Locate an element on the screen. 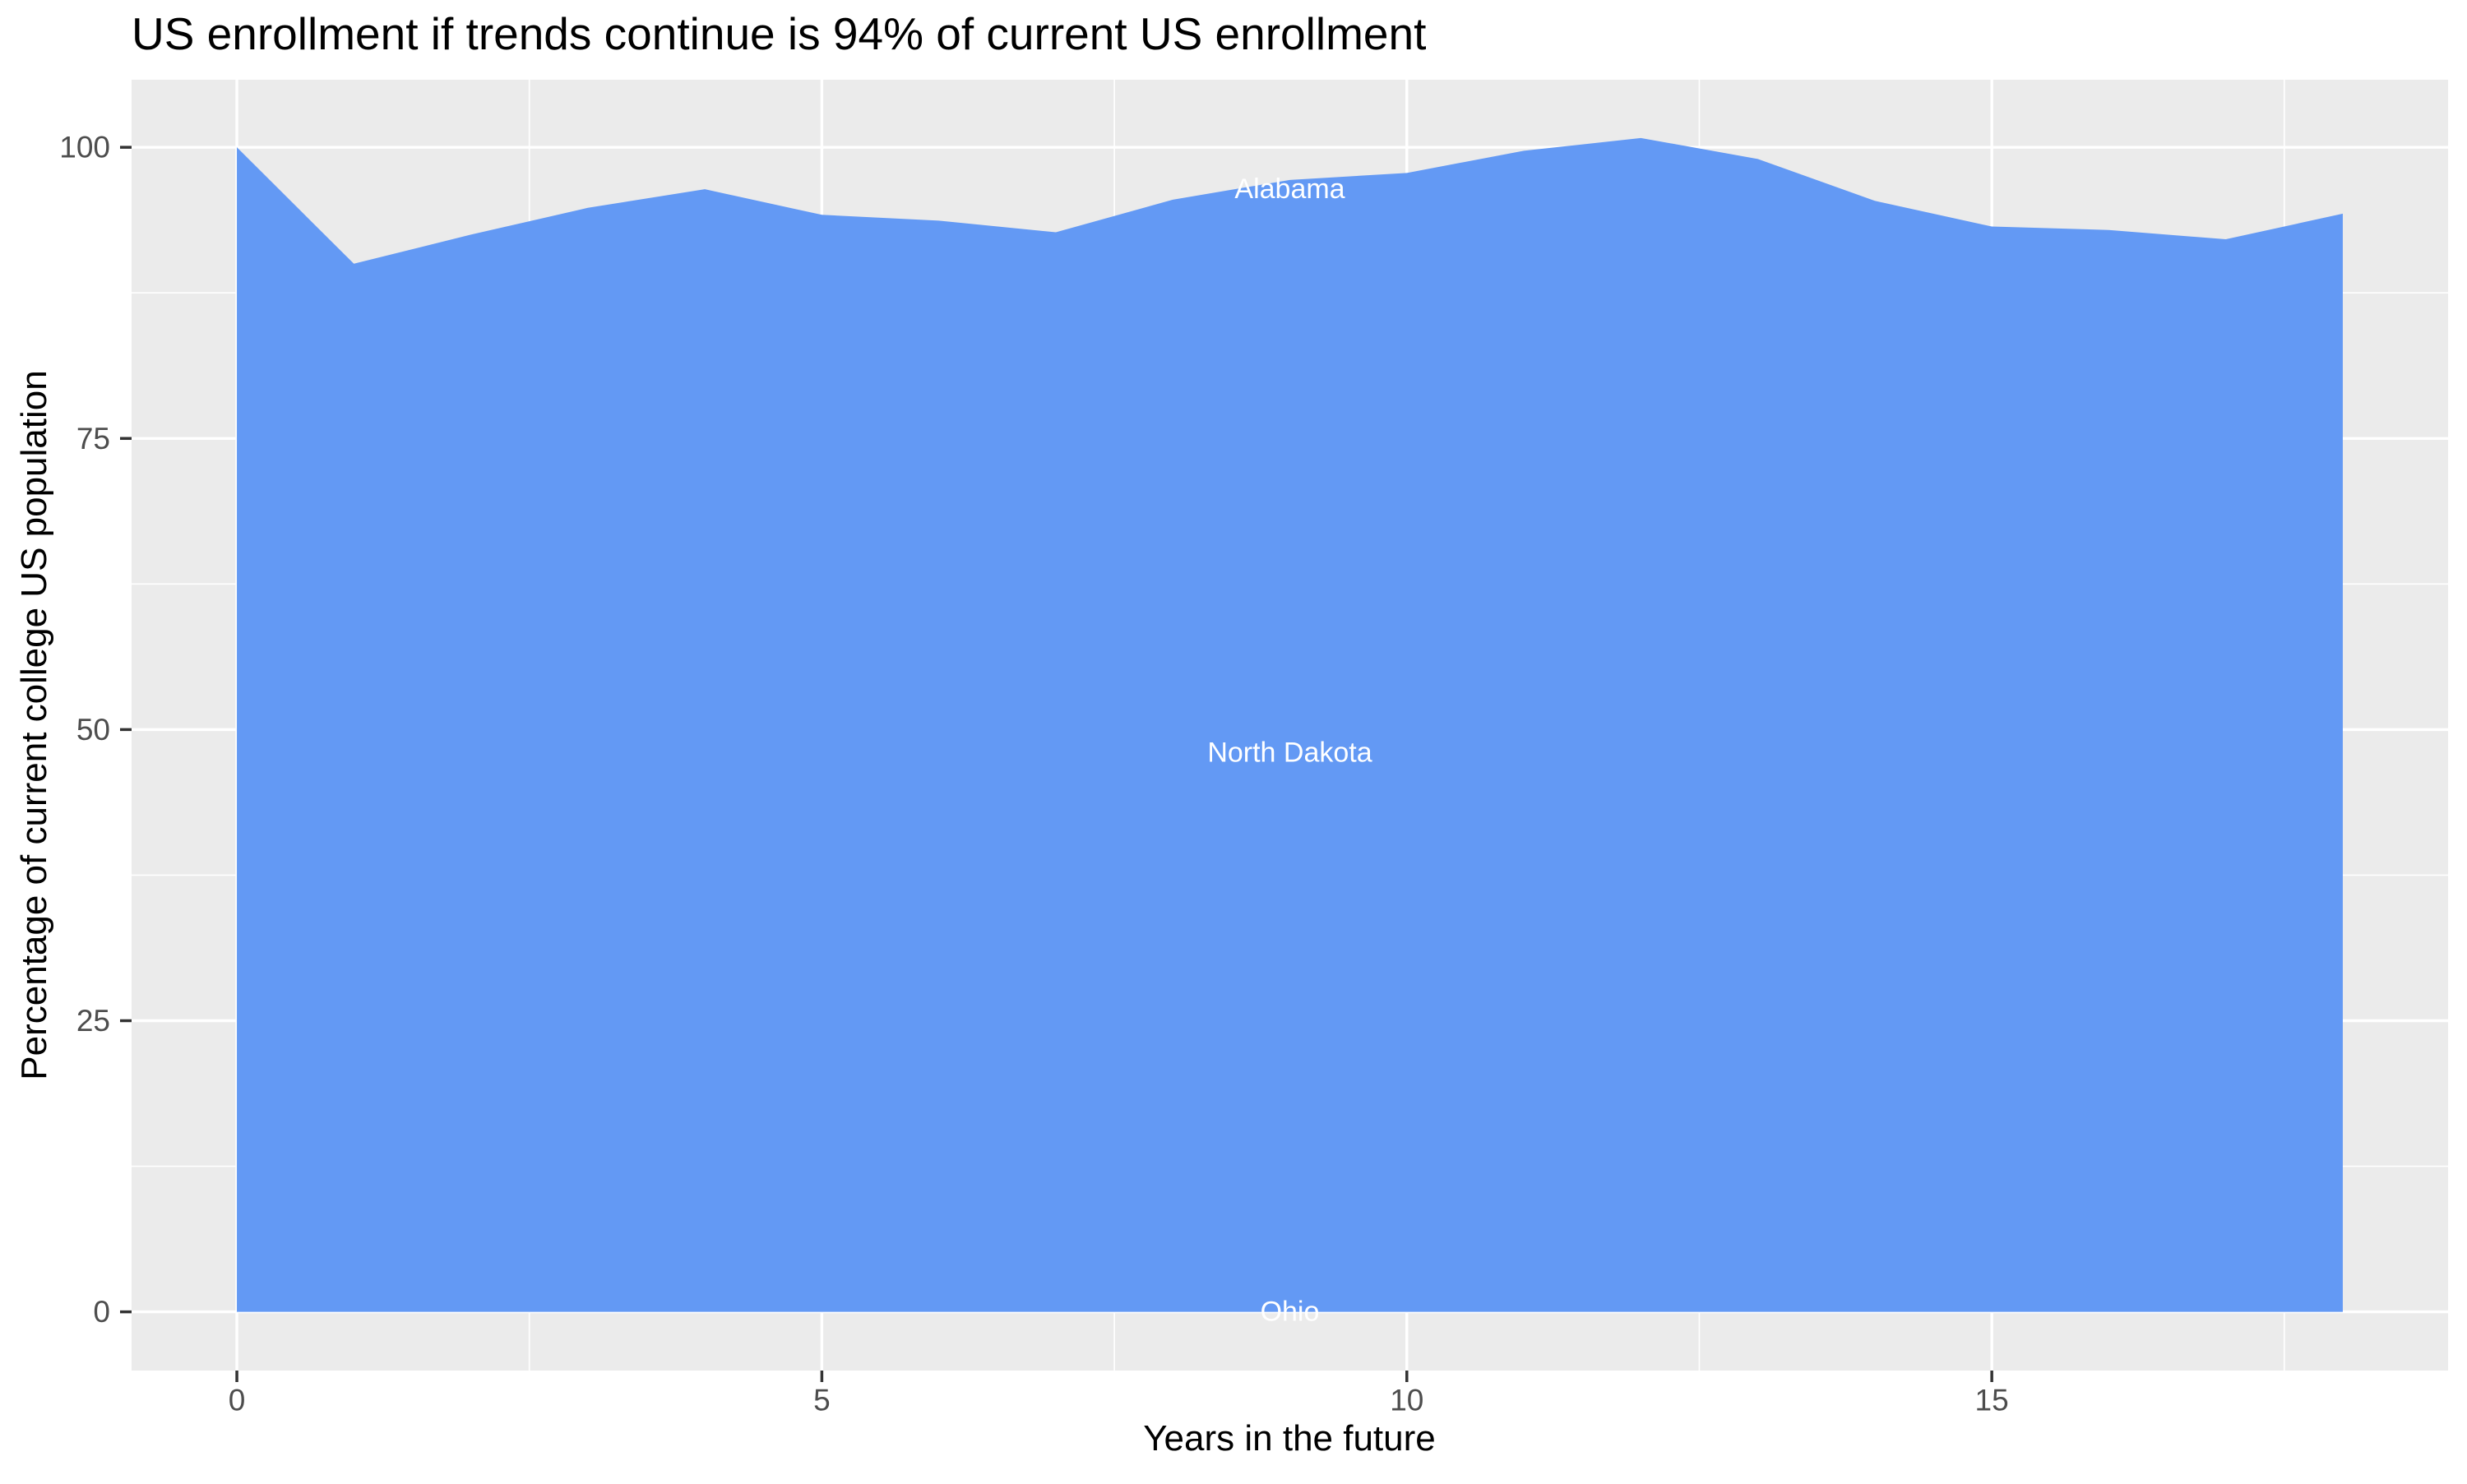 This screenshot has height=1484, width=2467. y-tick-label: 100 is located at coordinates (84, 147).